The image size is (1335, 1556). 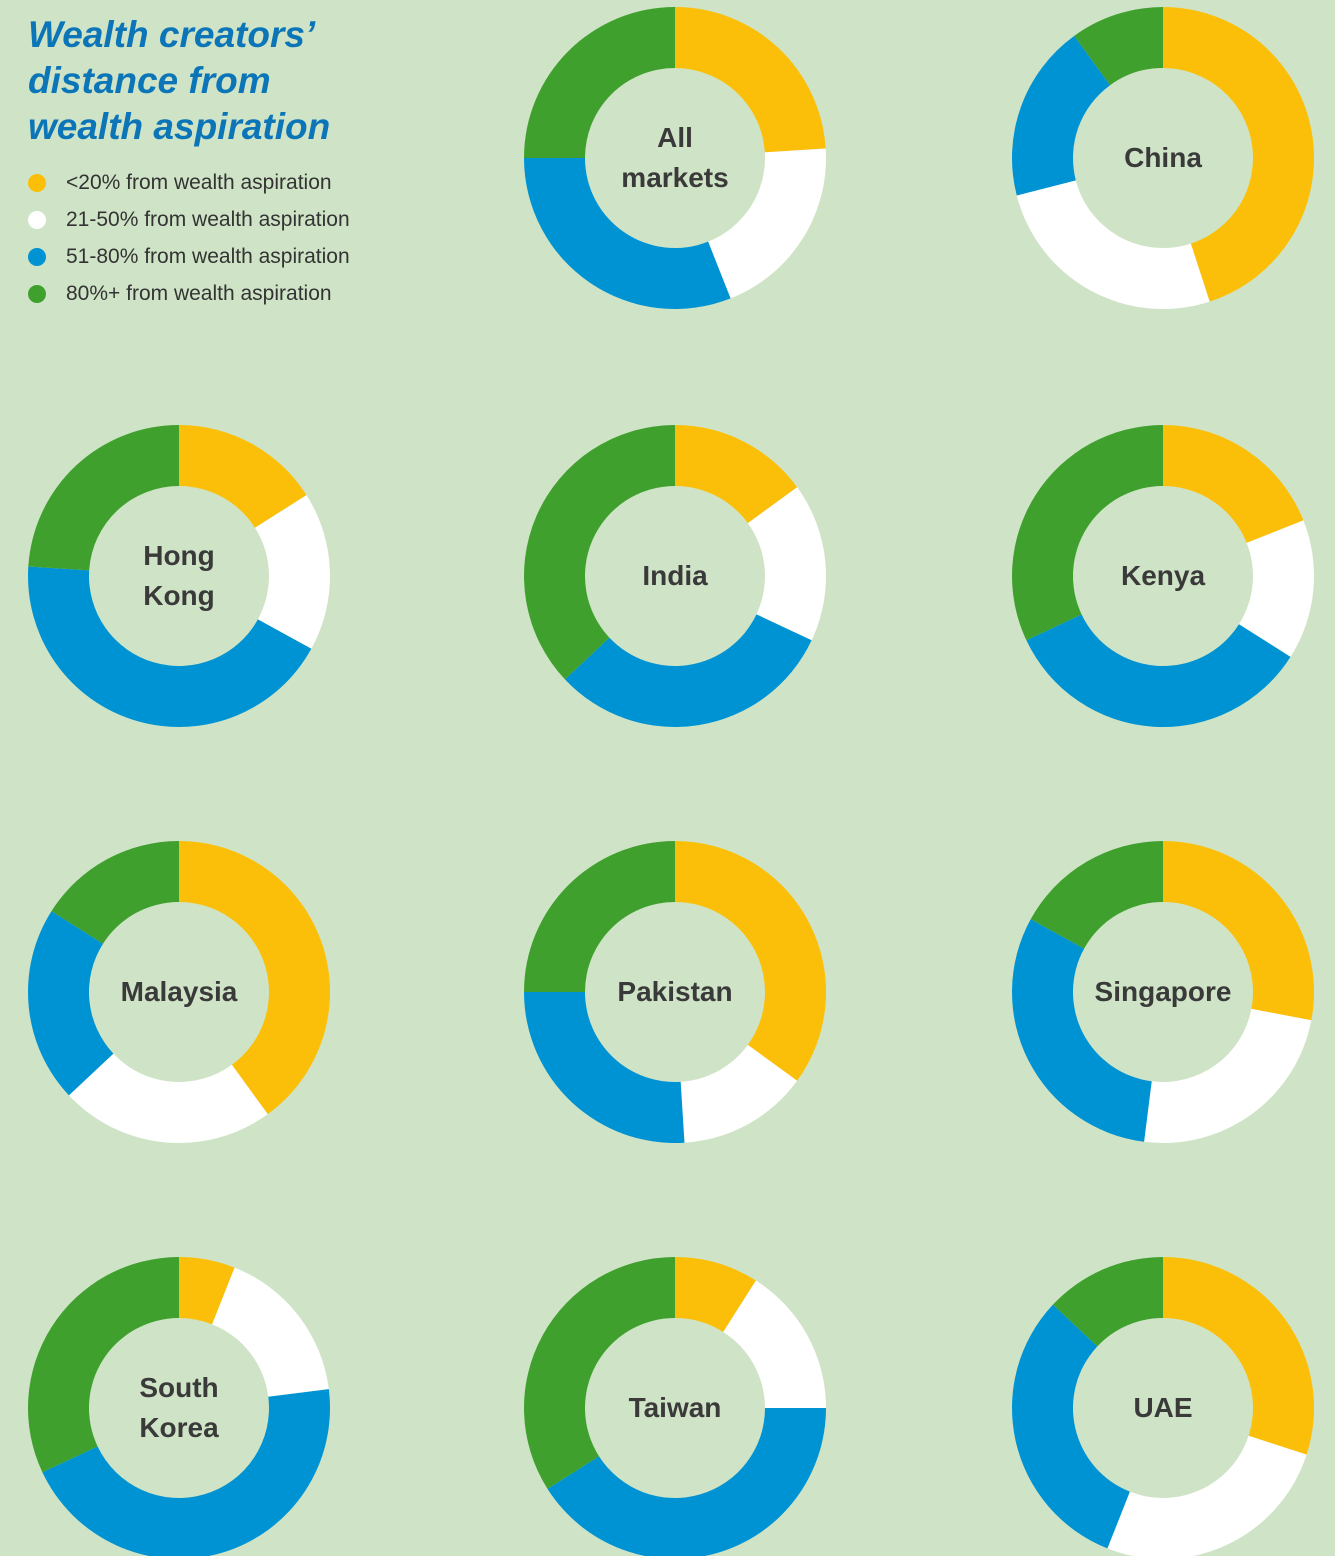 What do you see at coordinates (675, 575) in the screenshot?
I see `donut-label: India` at bounding box center [675, 575].